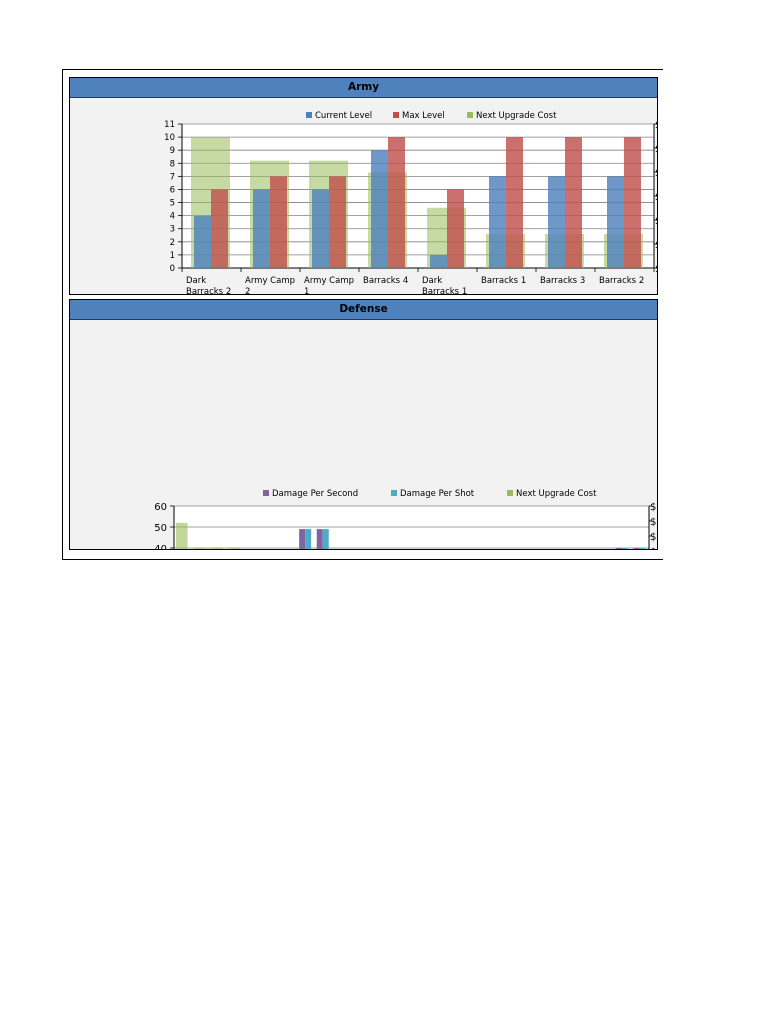 This screenshot has height=1024, width=768. What do you see at coordinates (385, 281) in the screenshot?
I see `category-label: Barracks 4` at bounding box center [385, 281].